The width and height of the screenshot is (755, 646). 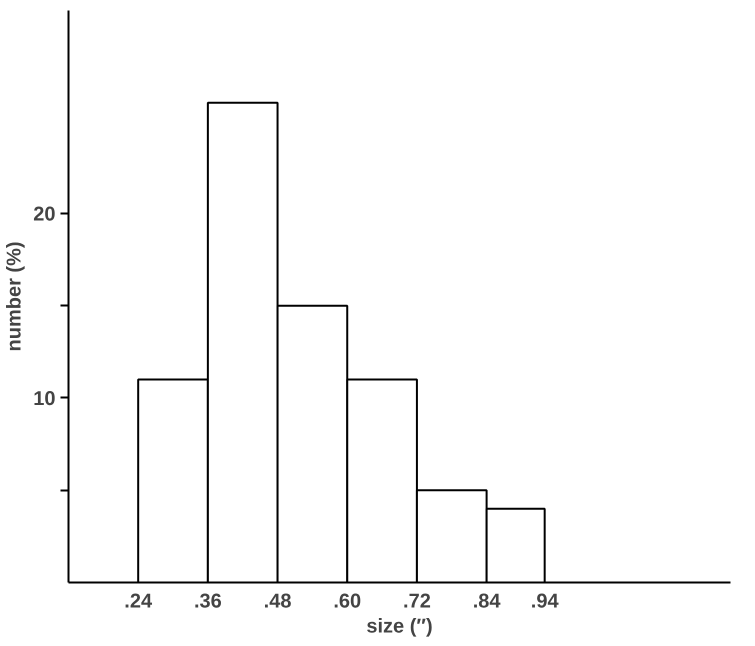 What do you see at coordinates (399, 627) in the screenshot?
I see `x-axis-title: size (″)` at bounding box center [399, 627].